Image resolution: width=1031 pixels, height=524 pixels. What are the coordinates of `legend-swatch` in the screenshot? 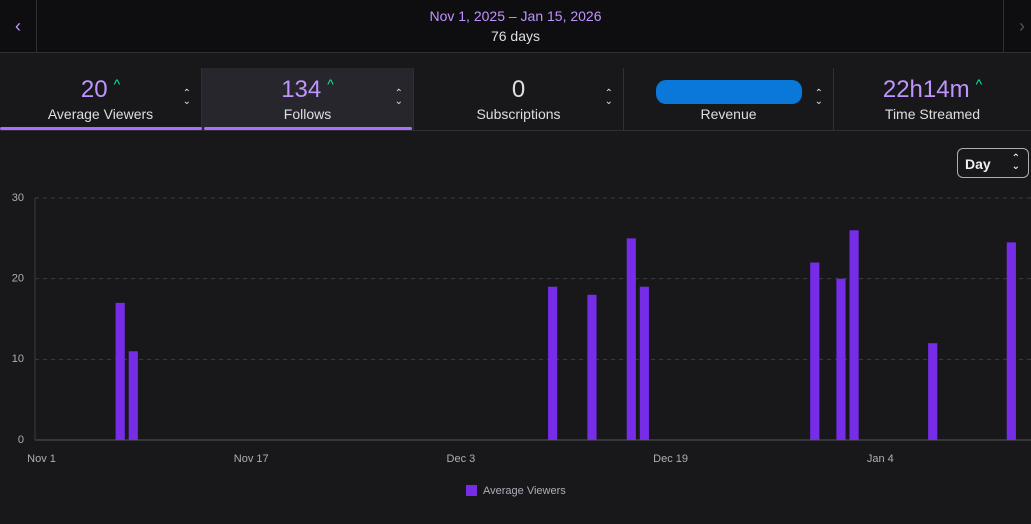 It's located at (471, 490).